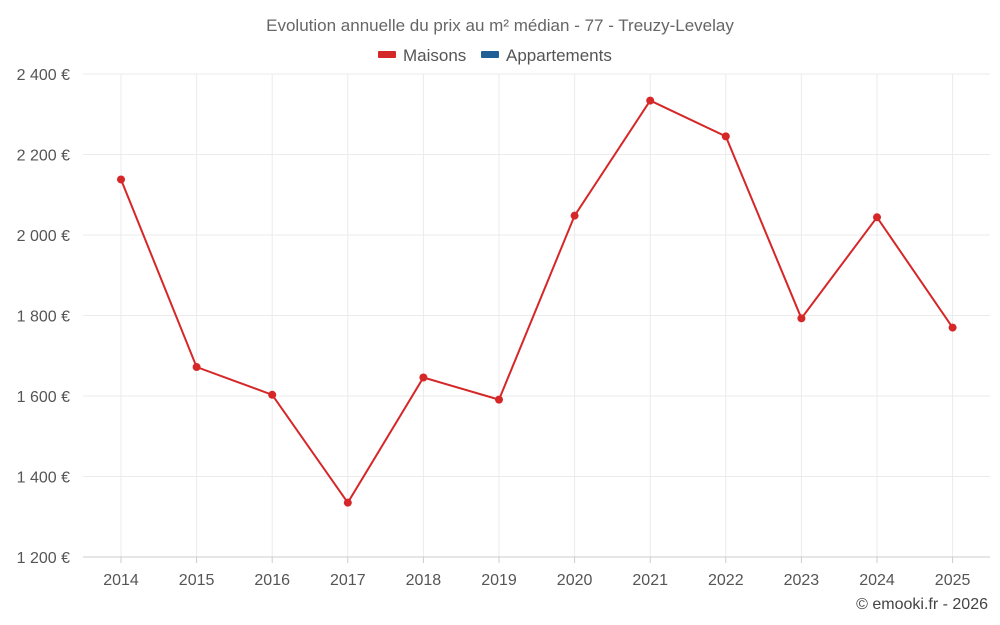 Image resolution: width=1000 pixels, height=625 pixels. Describe the element at coordinates (953, 580) in the screenshot. I see `x-tick-label: 2025` at that location.